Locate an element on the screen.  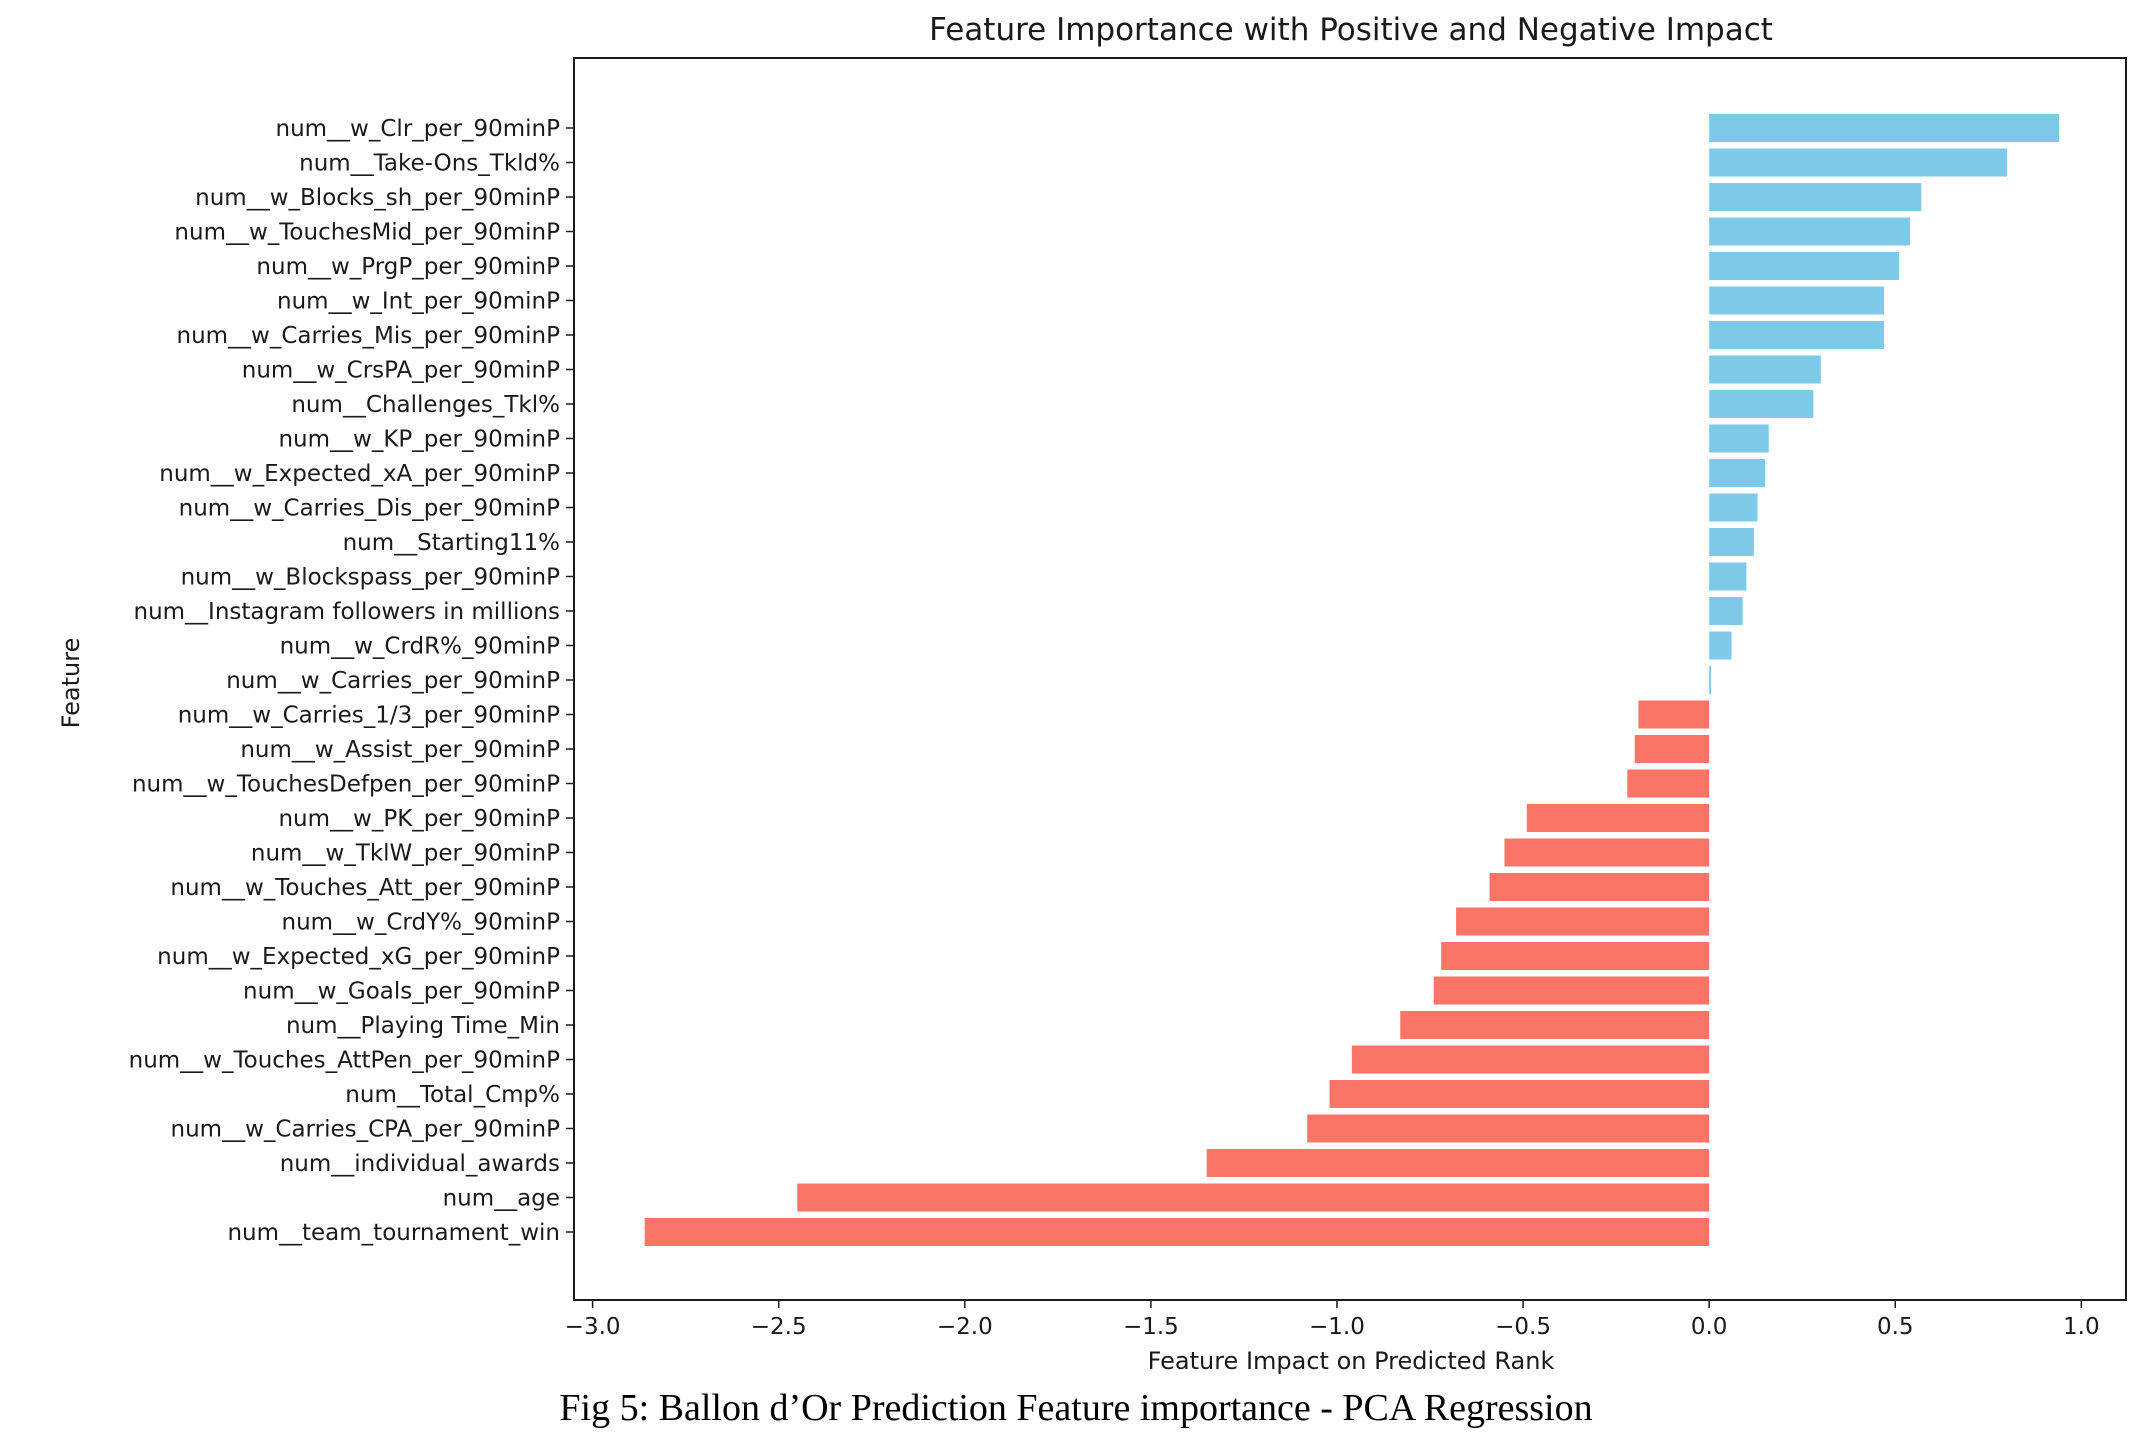
y-tick-label: num__w_Expected_xG_per_90minP is located at coordinates (358, 957).